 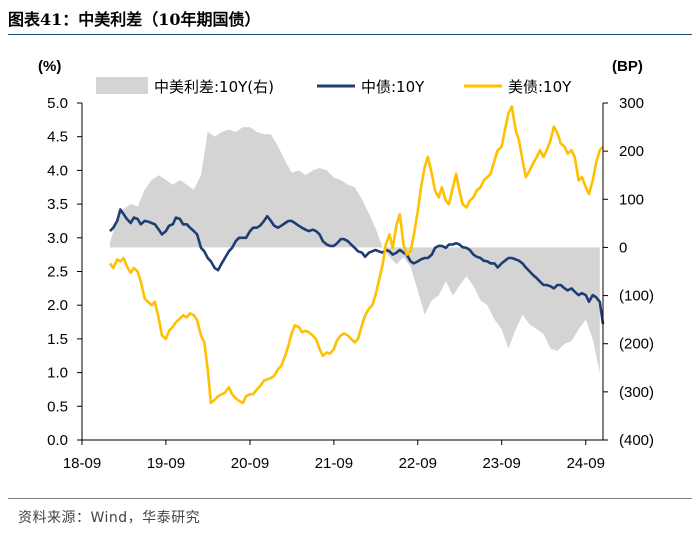 I want to click on x-tick-label: 18-09, so click(x=82, y=463).